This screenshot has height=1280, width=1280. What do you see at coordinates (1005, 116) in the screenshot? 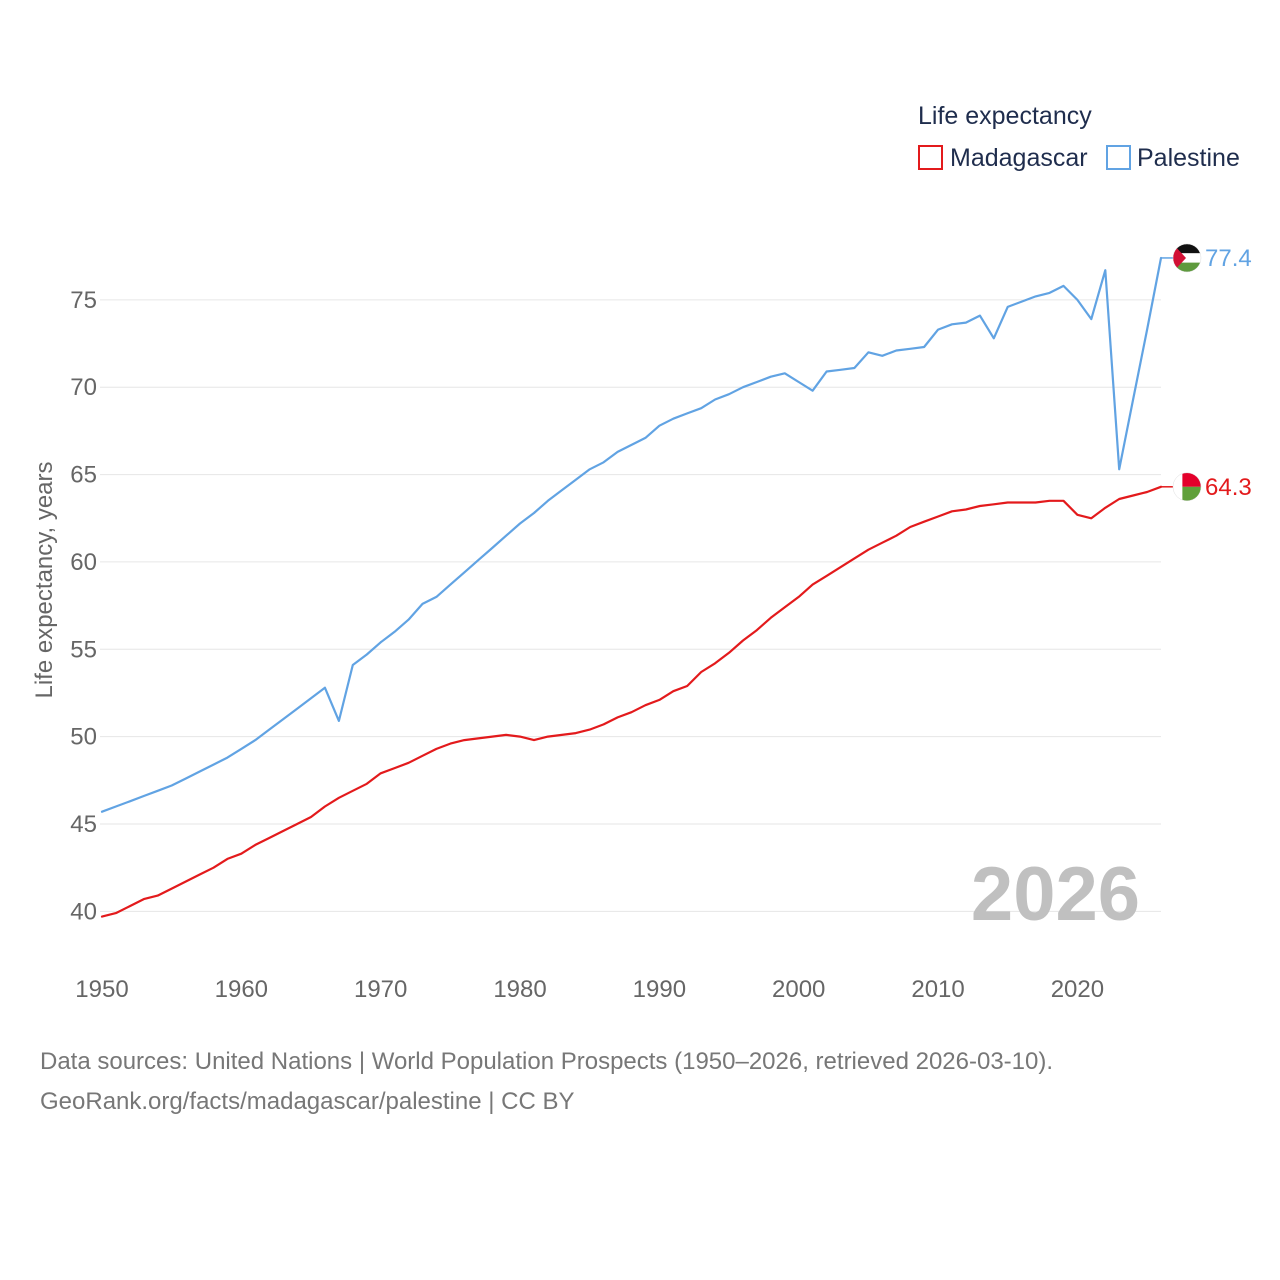
I see `legend-title: Life expectancy` at bounding box center [1005, 116].